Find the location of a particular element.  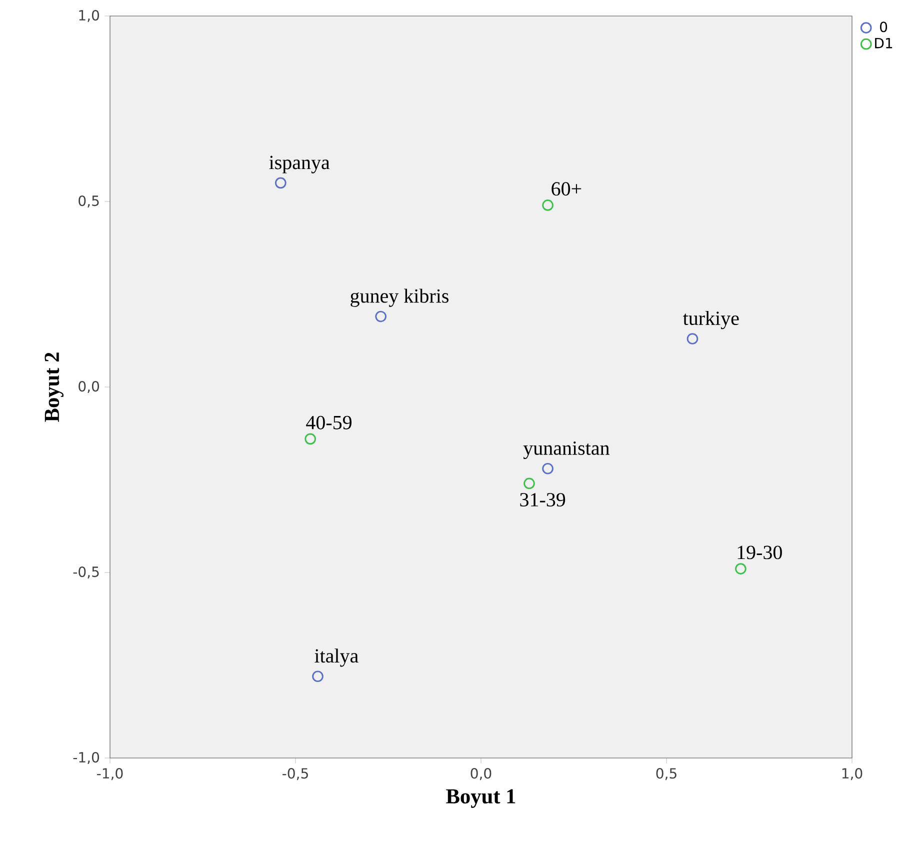

y-tick-label: 0,5 is located at coordinates (88, 201).